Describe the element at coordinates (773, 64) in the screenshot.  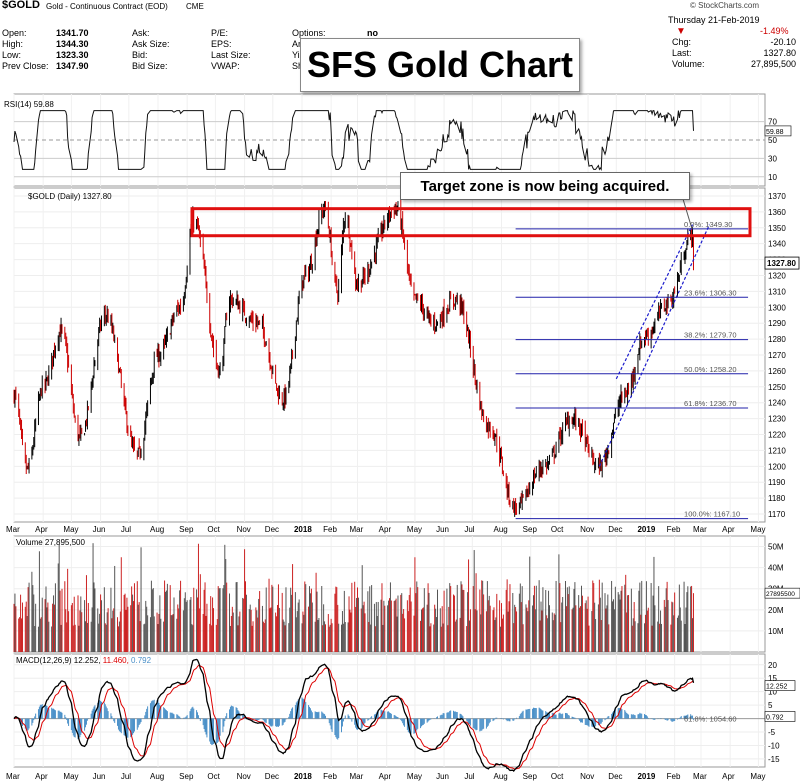
I see `quote-right-value-2: 27,895,500` at that location.